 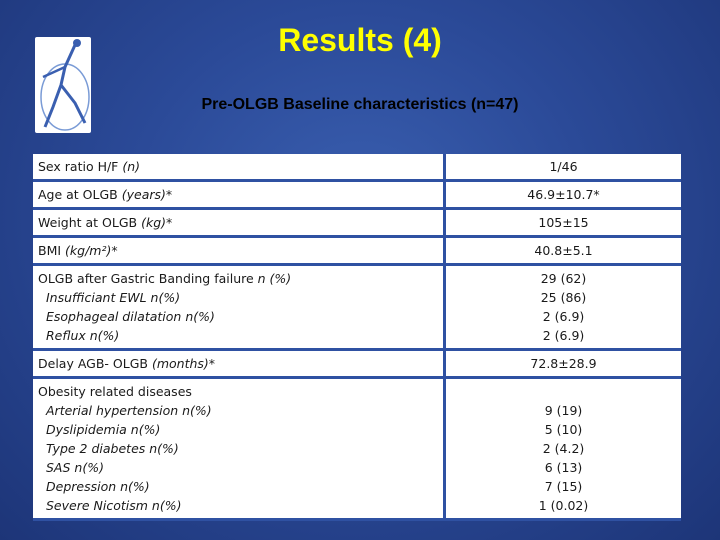 I want to click on row-sub-value: 6 (13), so click(x=563, y=467).